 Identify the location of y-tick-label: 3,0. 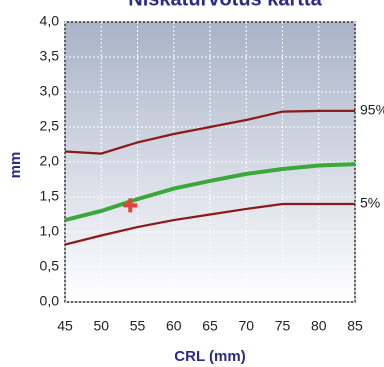
(50, 91).